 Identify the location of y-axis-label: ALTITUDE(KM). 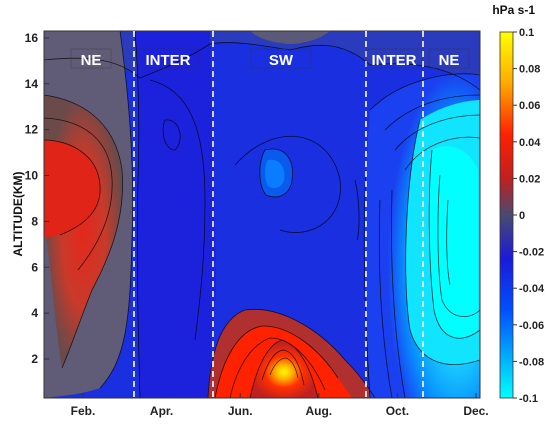
(18, 213).